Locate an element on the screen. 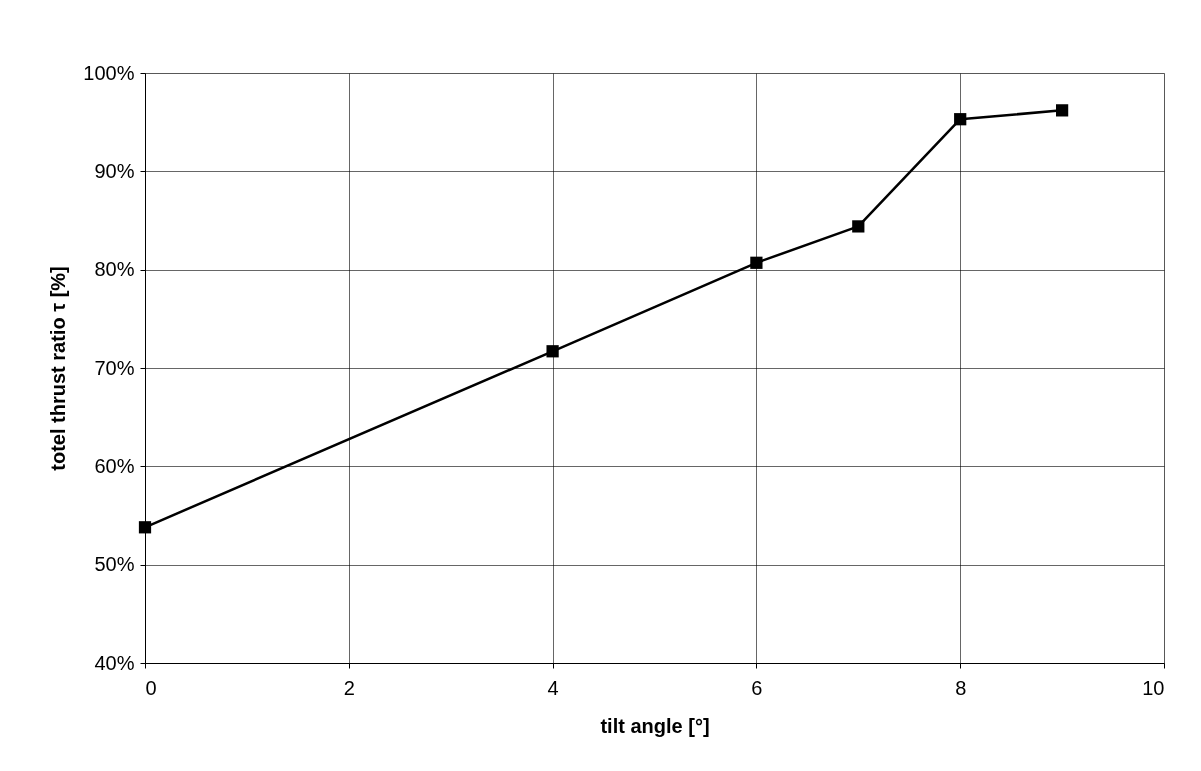 The image size is (1201, 771). x-tick-label: 4 is located at coordinates (553, 687).